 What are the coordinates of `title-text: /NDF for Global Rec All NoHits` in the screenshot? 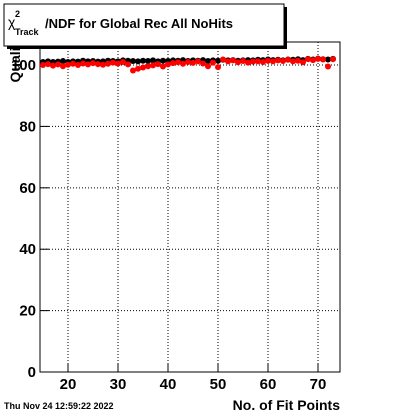 It's located at (139, 23).